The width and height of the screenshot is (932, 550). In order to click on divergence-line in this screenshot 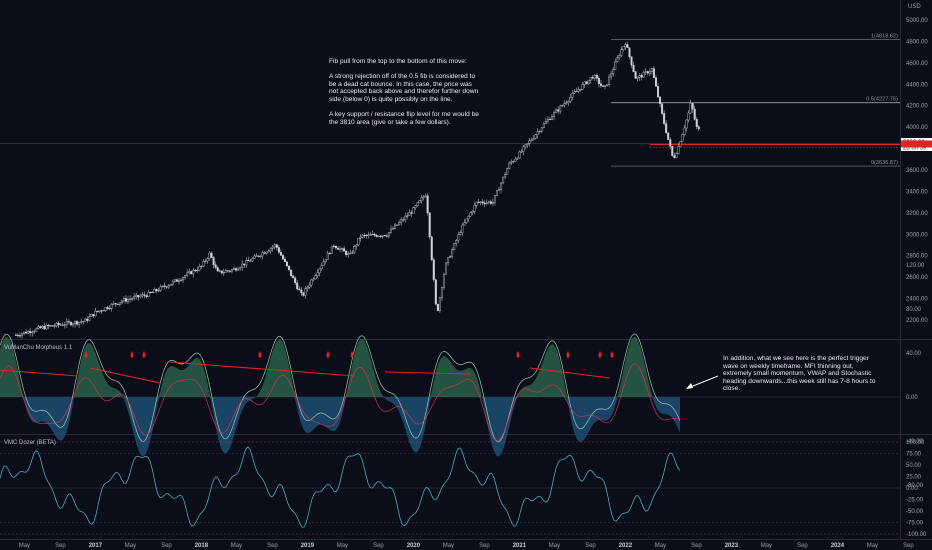, I will do `click(125, 375)`.